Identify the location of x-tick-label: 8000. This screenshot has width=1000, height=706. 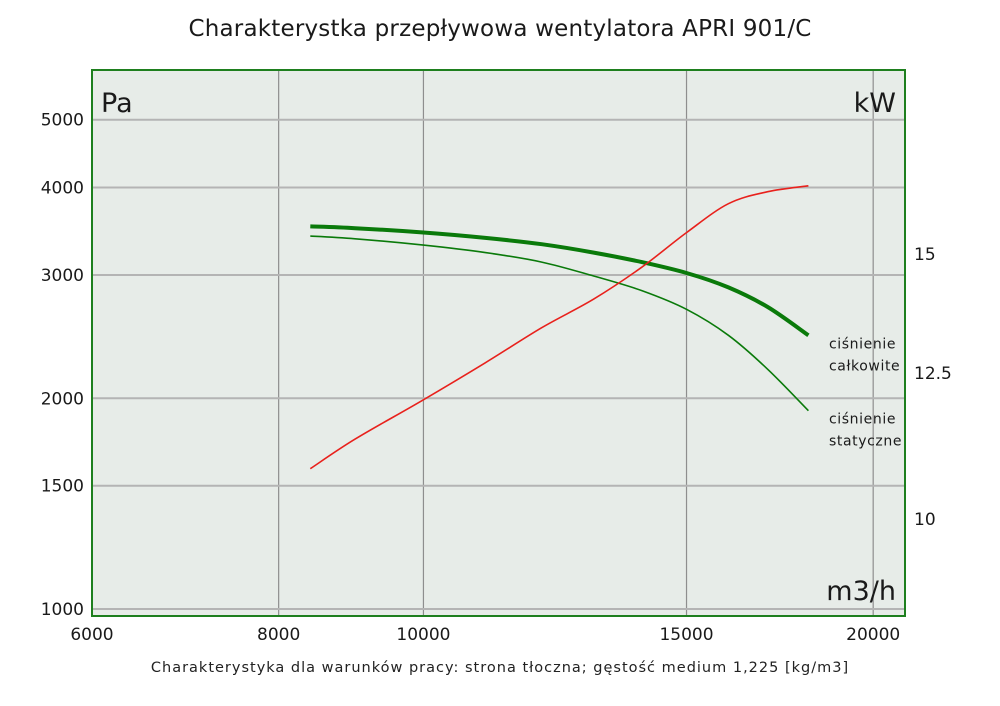
(278, 635).